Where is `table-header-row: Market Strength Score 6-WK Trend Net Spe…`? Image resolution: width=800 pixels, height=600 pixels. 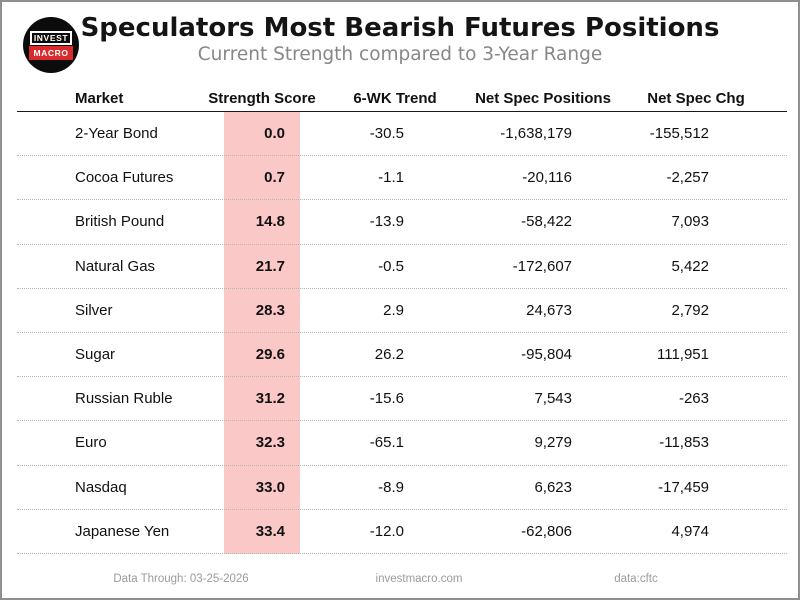
table-header-row: Market Strength Score 6-WK Trend Net Spe… is located at coordinates (402, 99).